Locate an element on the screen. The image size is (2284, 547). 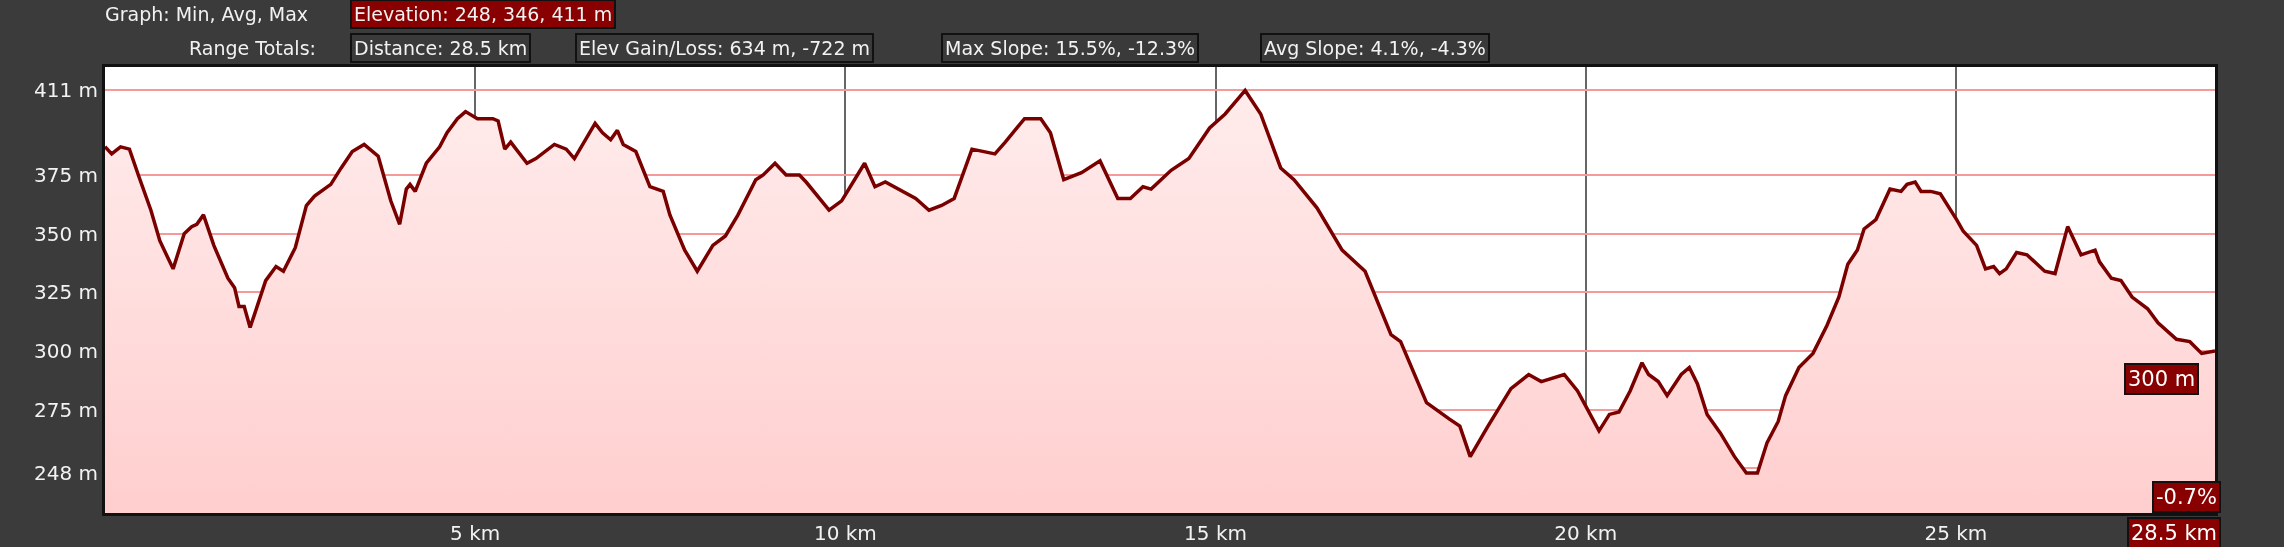
x-tick-label: 10 km is located at coordinates (845, 533).